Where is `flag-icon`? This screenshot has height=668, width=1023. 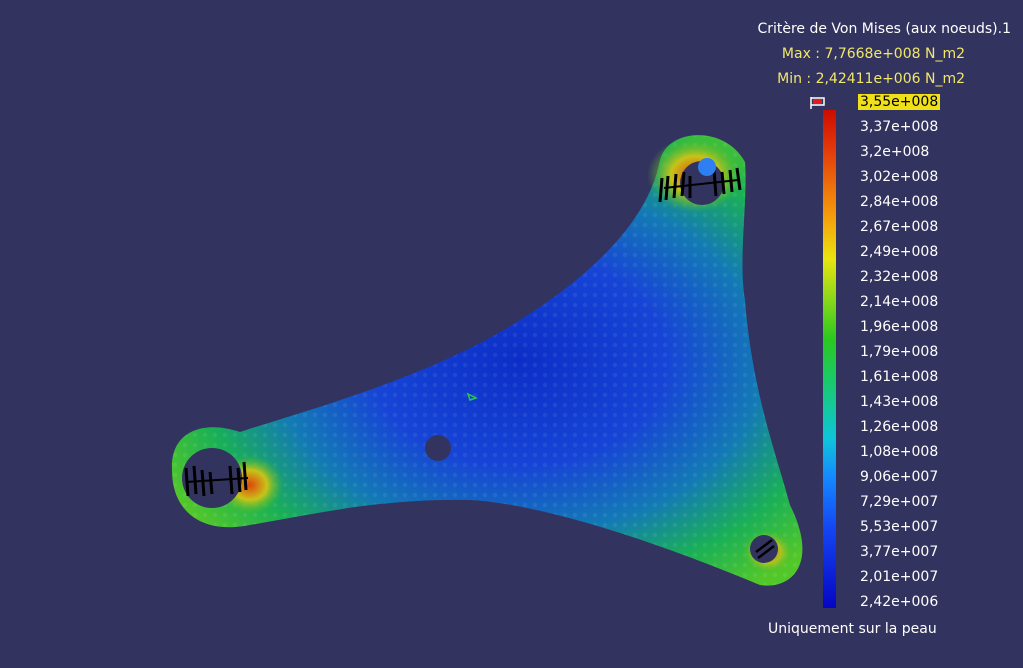
flag-icon is located at coordinates (821, 103).